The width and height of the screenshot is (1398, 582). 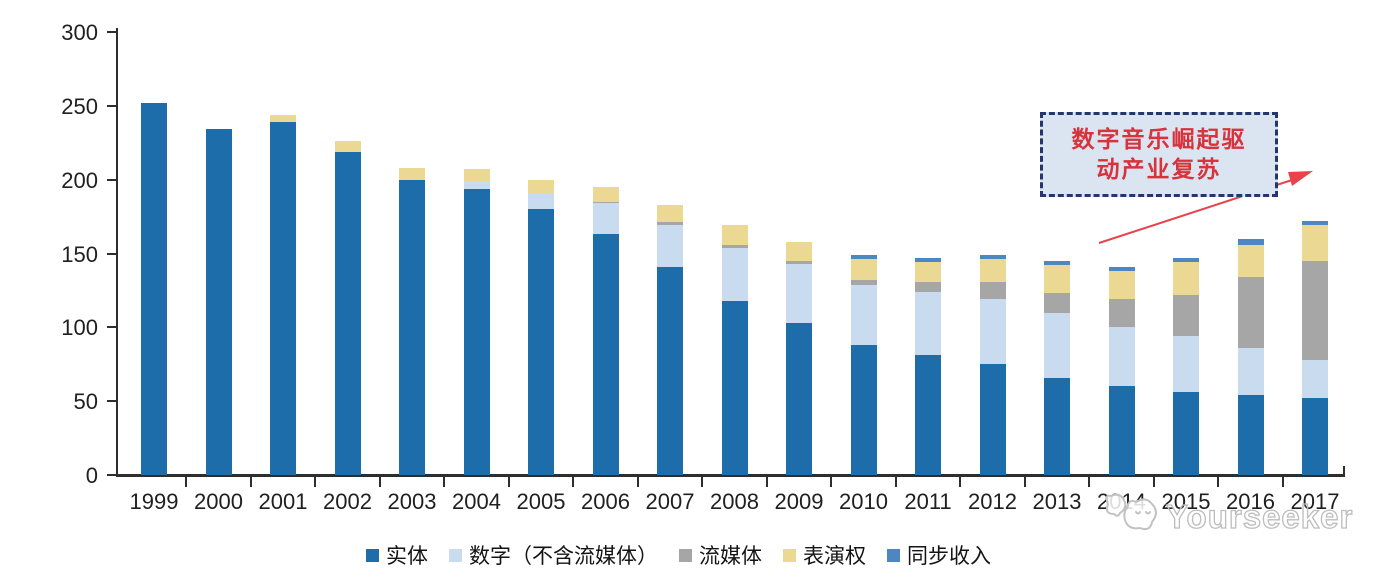 What do you see at coordinates (949, 556) in the screenshot?
I see `legend-label: 同步收入` at bounding box center [949, 556].